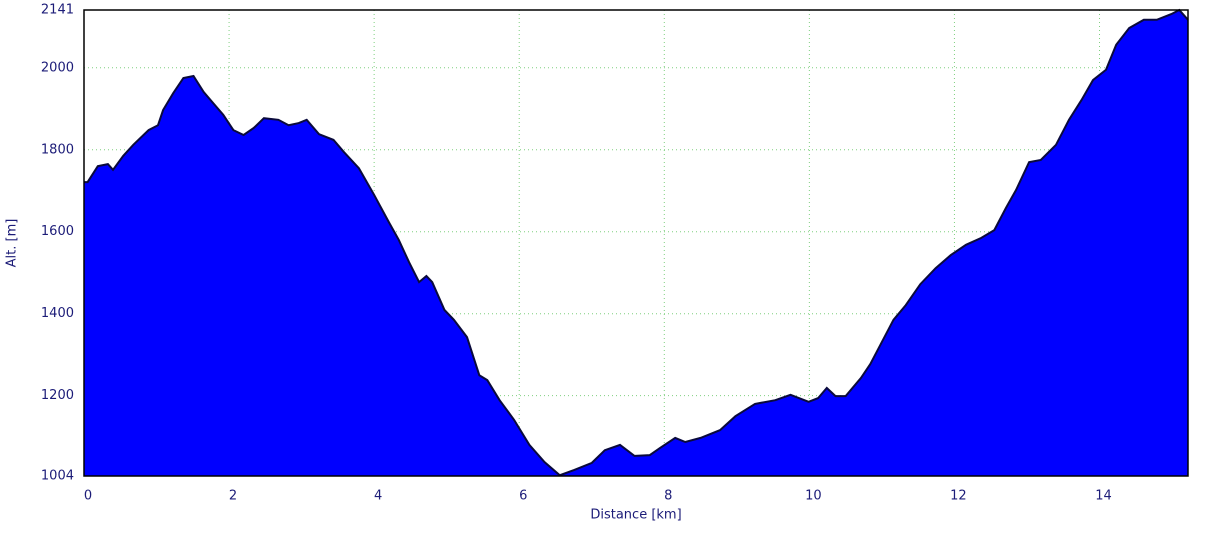 This screenshot has height=534, width=1226. I want to click on y-axis-label: Alt. [m], so click(12, 243).